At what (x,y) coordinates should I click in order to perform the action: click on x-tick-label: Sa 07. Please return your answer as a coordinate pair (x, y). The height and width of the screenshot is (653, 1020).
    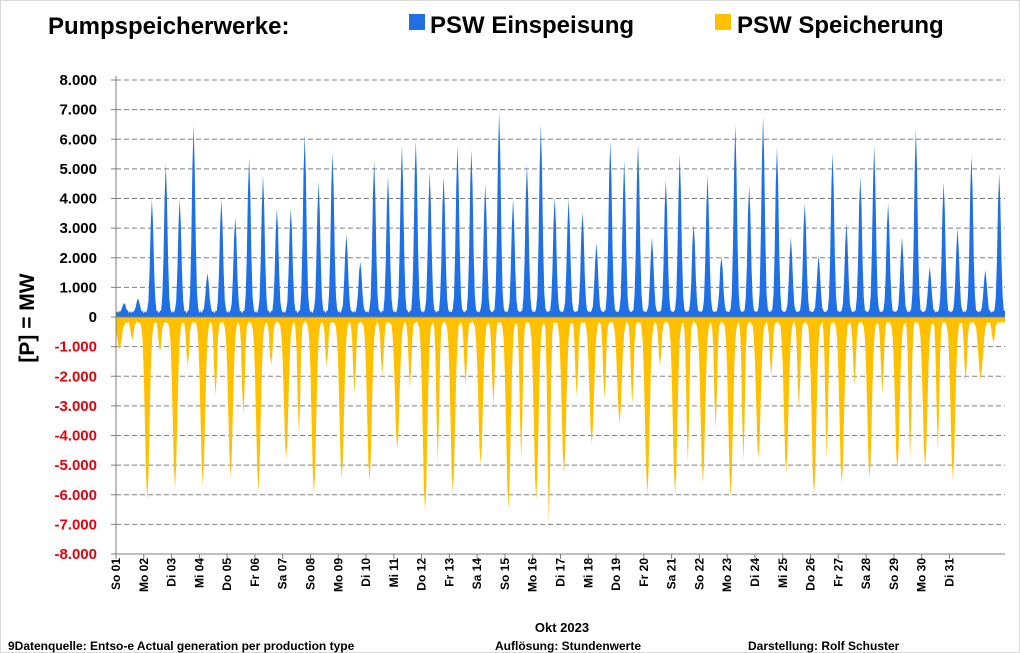
    Looking at the image, I should click on (283, 574).